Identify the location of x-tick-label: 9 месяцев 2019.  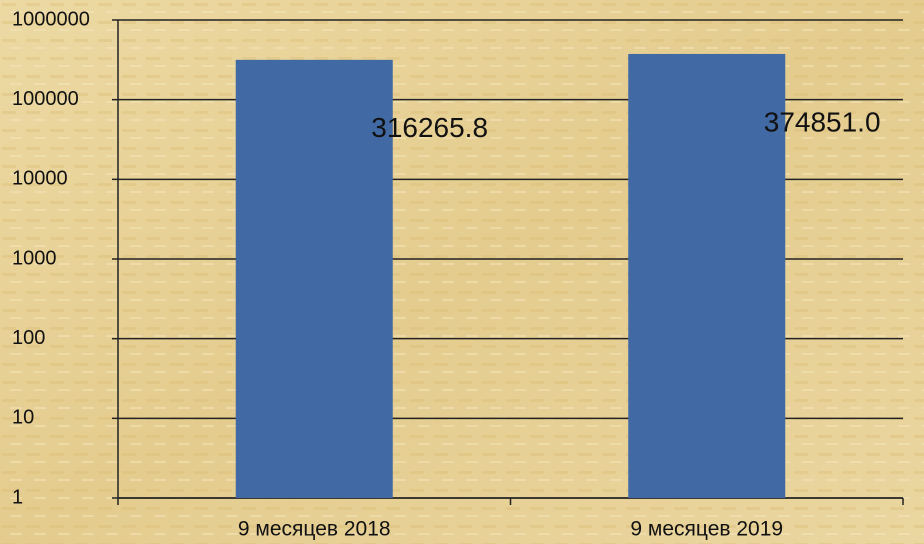
(706, 529).